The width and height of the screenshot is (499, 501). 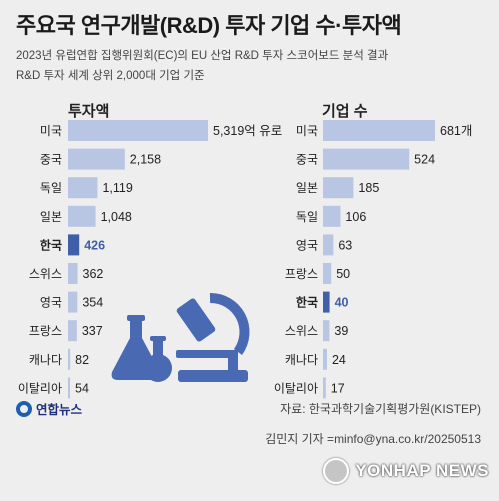 I want to click on flask-neck, so click(x=136, y=318).